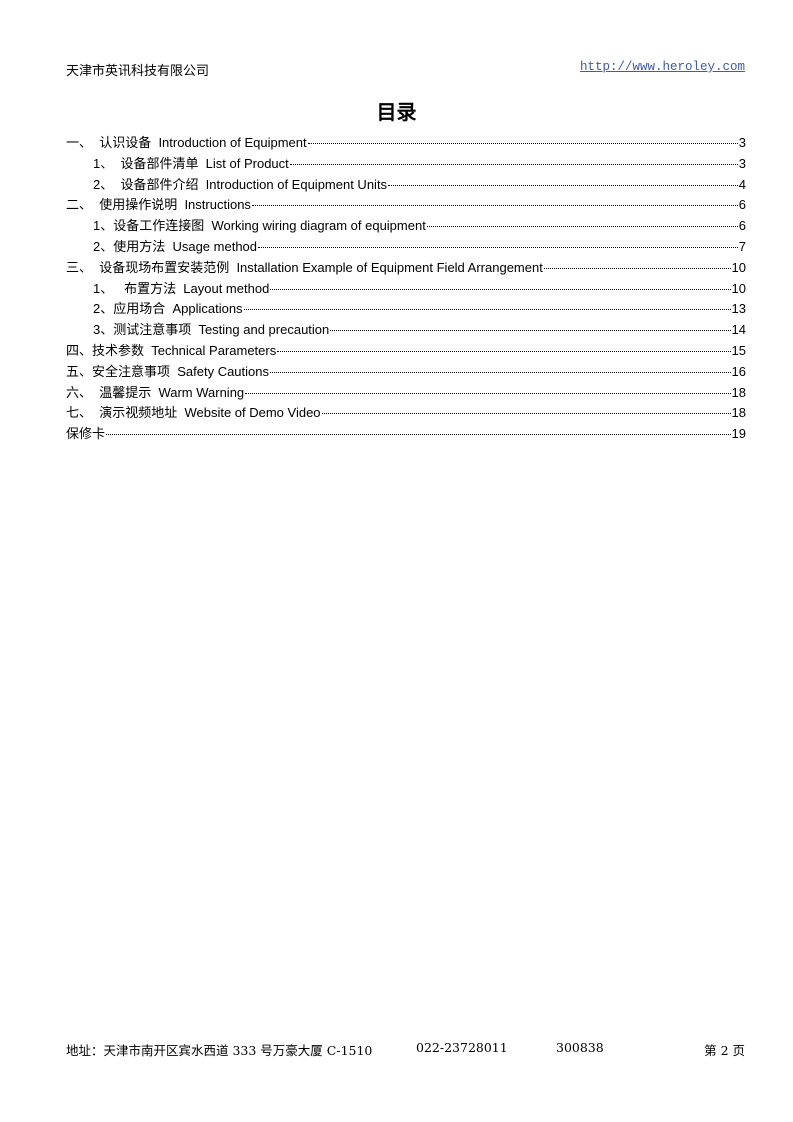 Image resolution: width=793 pixels, height=1122 pixels. Describe the element at coordinates (580, 1047) in the screenshot. I see `footer-postcode: 300838` at that location.